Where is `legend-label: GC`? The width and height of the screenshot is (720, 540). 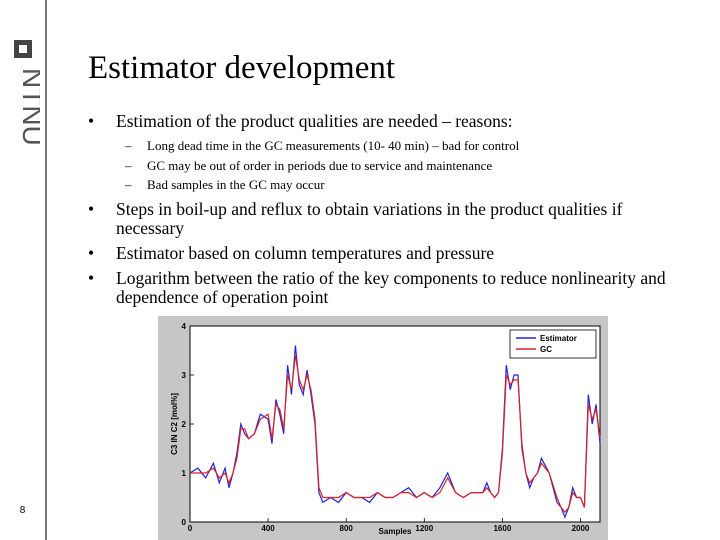
legend-label: GC is located at coordinates (546, 349).